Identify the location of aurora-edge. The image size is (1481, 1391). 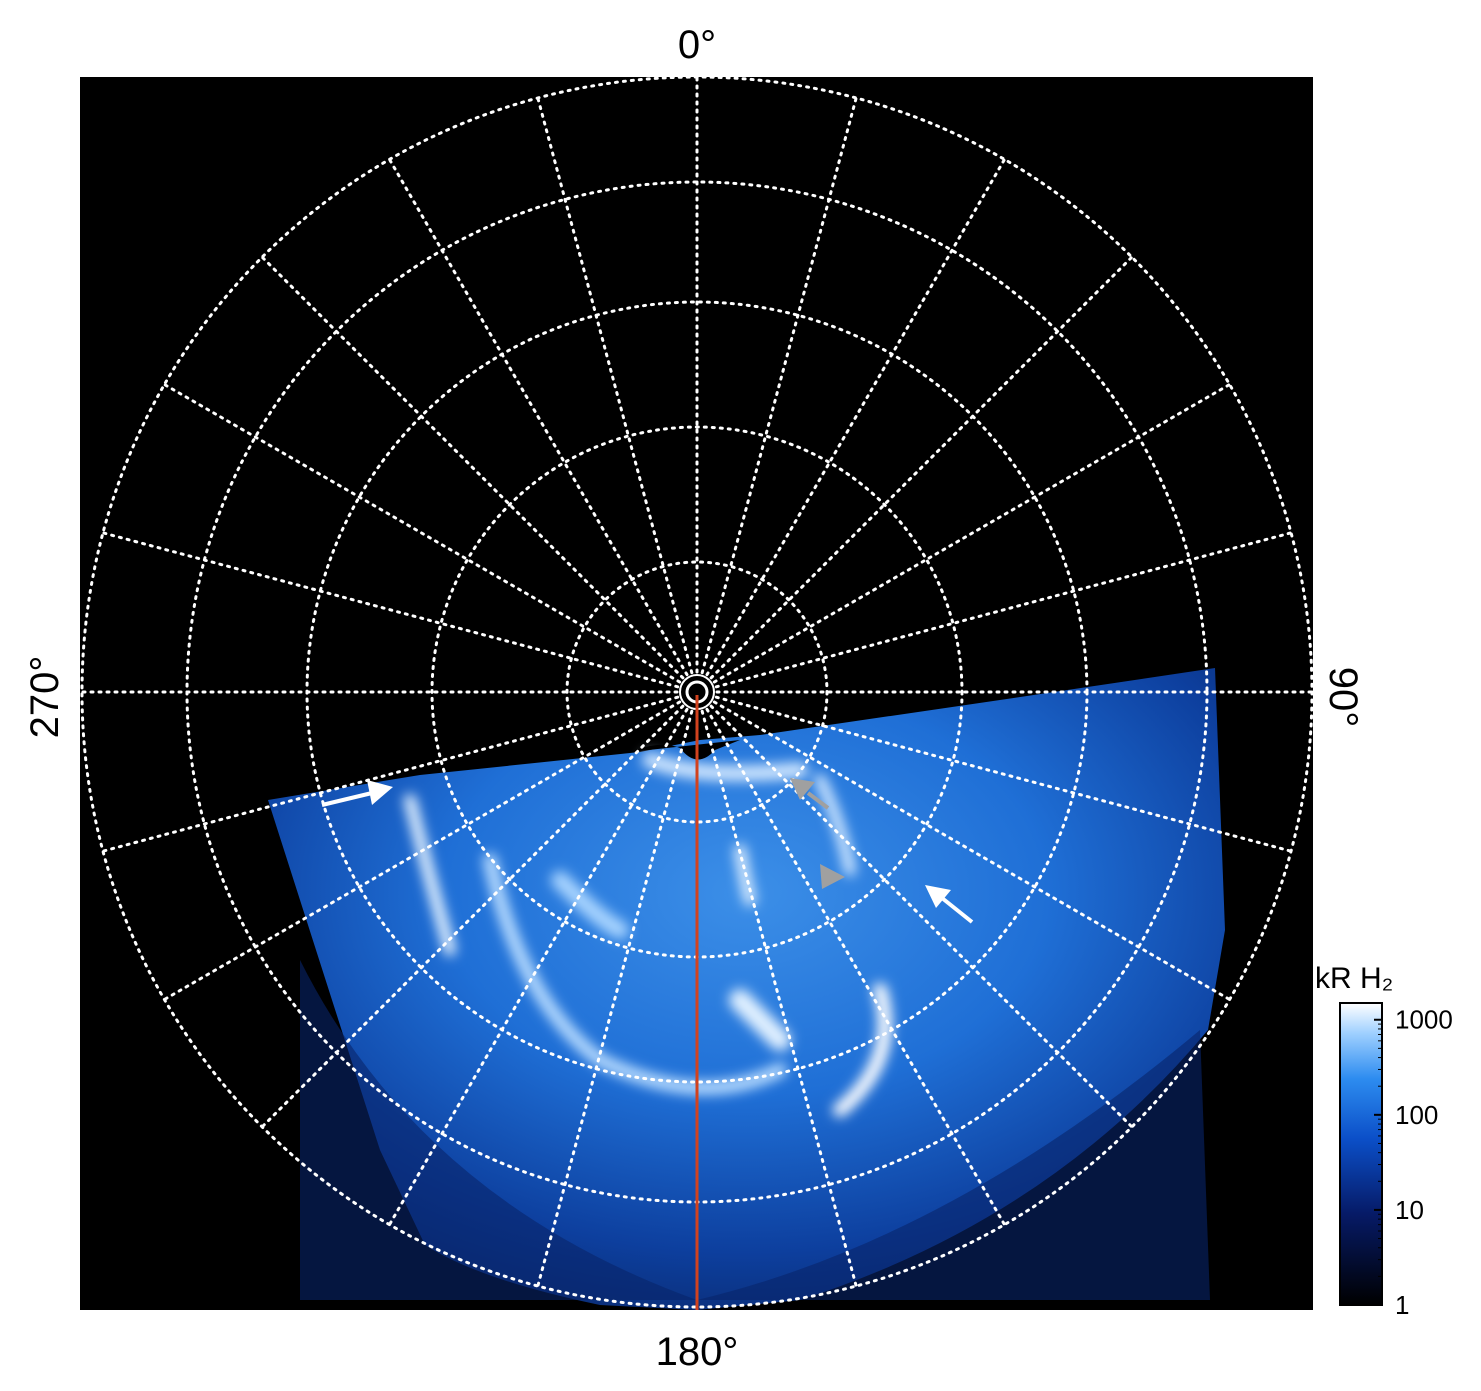
(685, 750).